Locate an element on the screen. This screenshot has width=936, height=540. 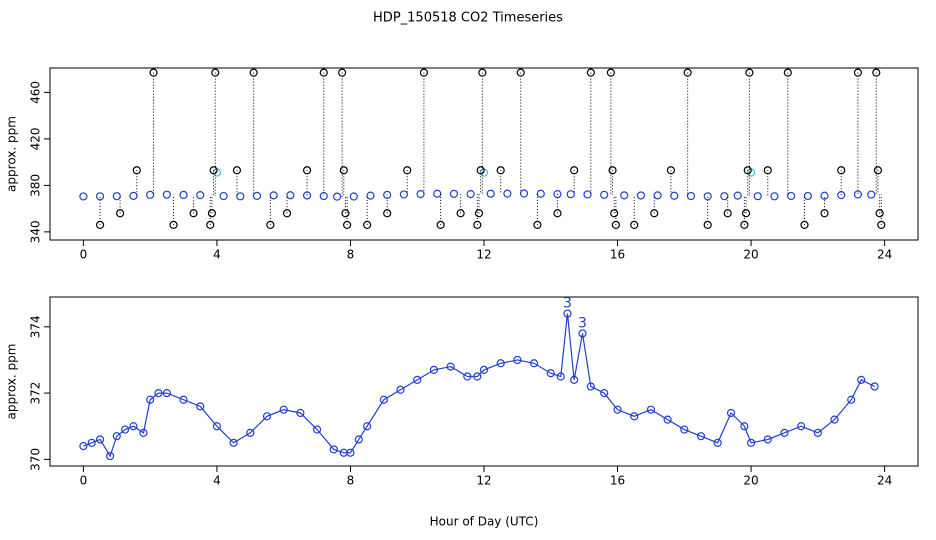
x-tick-label: 4 is located at coordinates (217, 481).